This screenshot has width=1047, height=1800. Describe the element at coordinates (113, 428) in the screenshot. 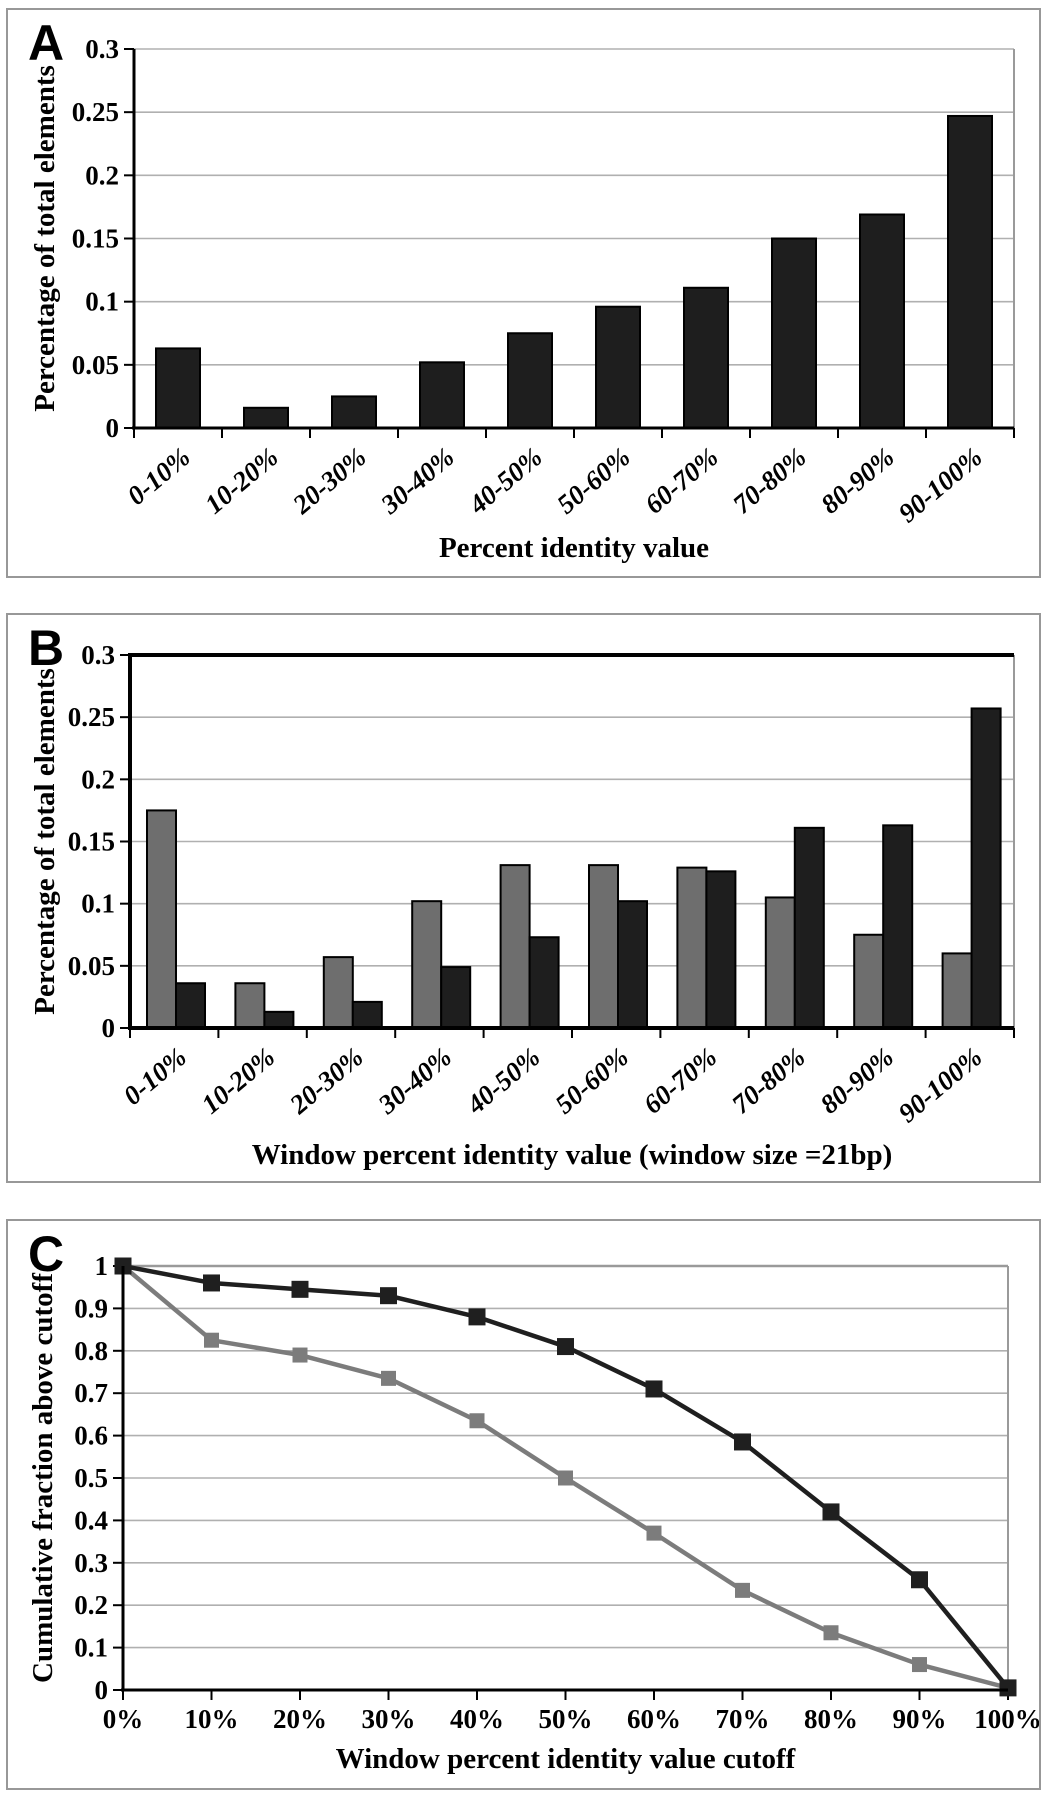

I see `panel-a-y-tick-label: 0` at that location.